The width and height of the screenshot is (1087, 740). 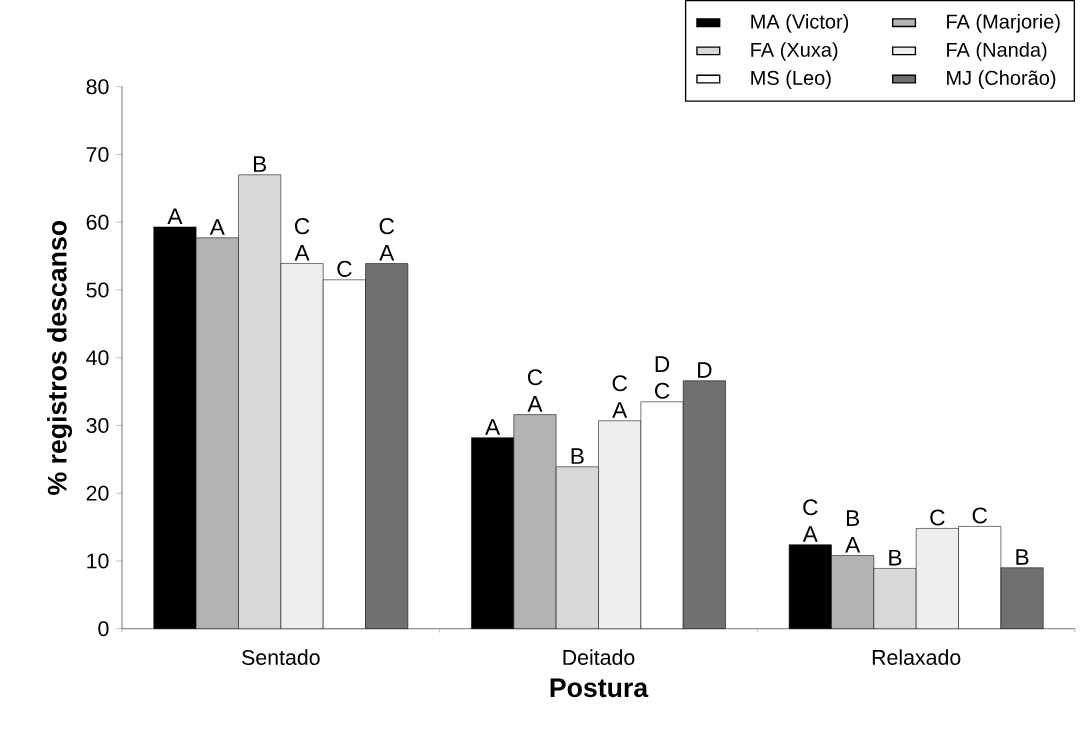 I want to click on data-label: D, so click(x=705, y=370).